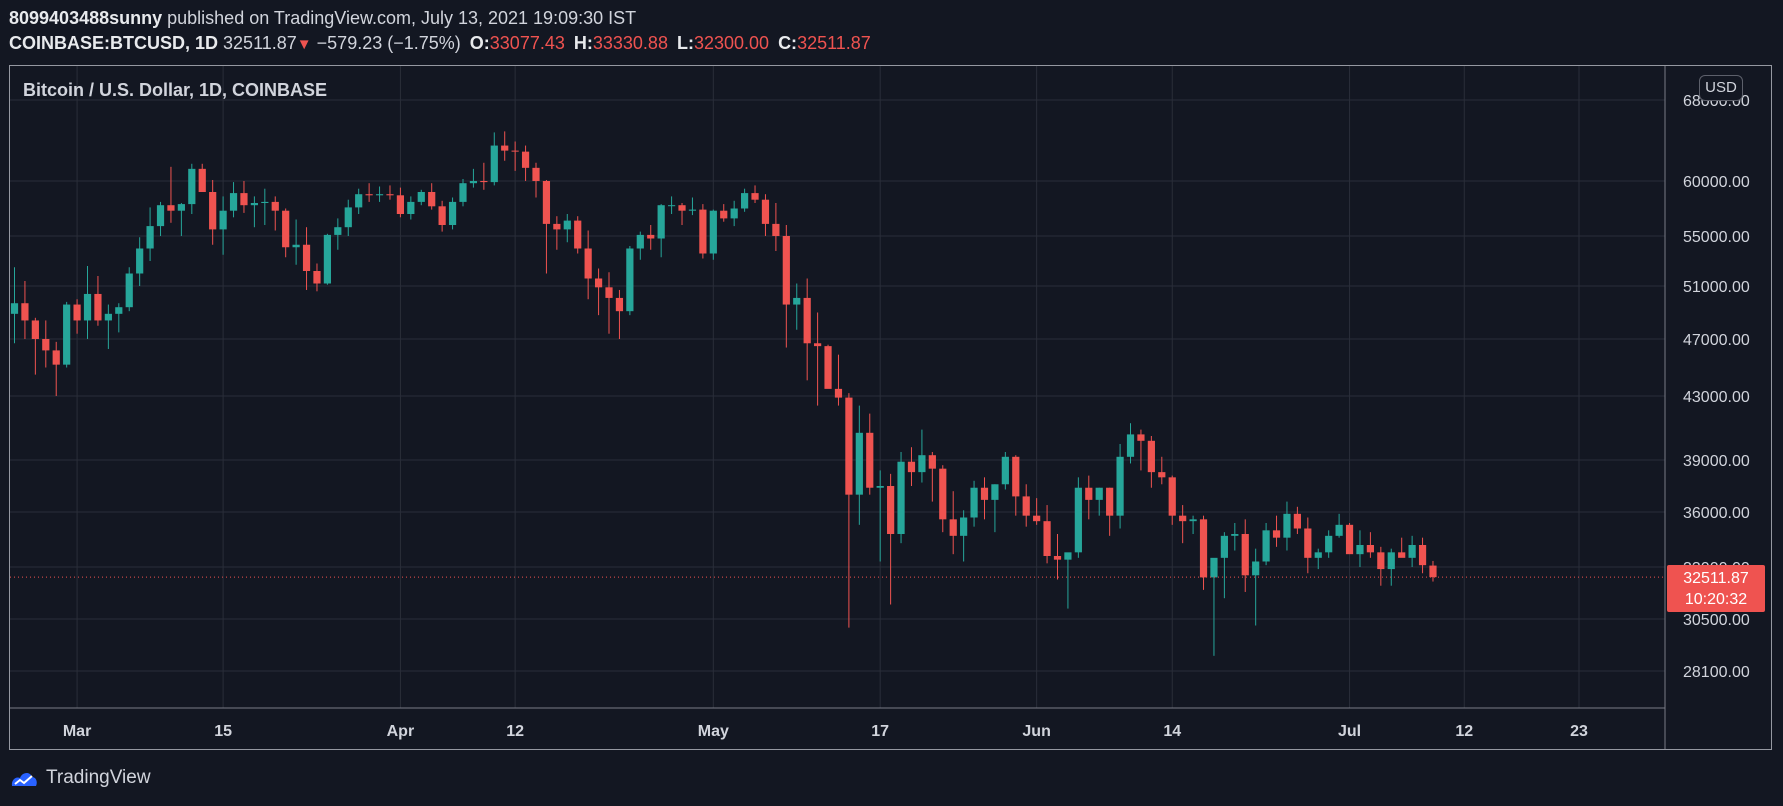  What do you see at coordinates (304, 44) in the screenshot?
I see `down-arrow-icon: ▼` at bounding box center [304, 44].